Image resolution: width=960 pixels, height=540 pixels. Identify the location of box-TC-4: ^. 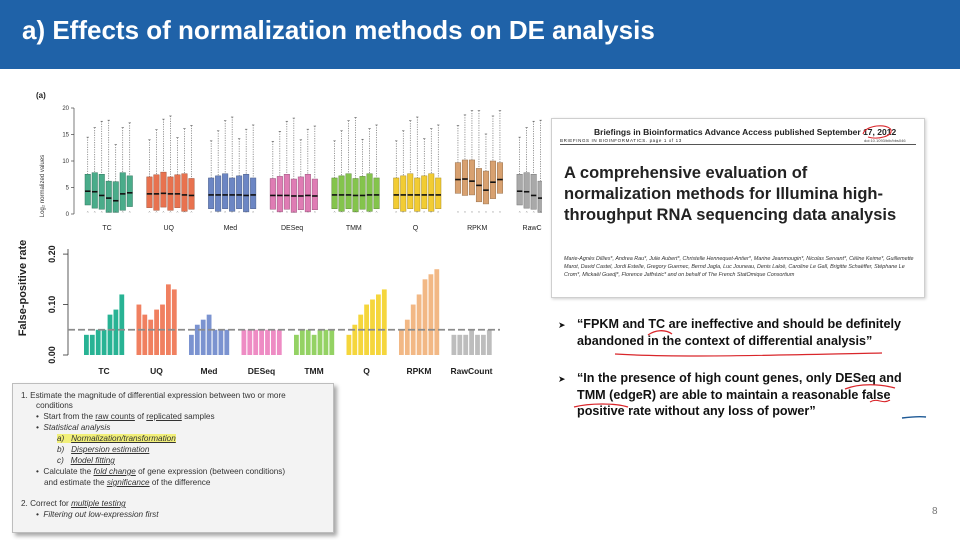
(108, 167).